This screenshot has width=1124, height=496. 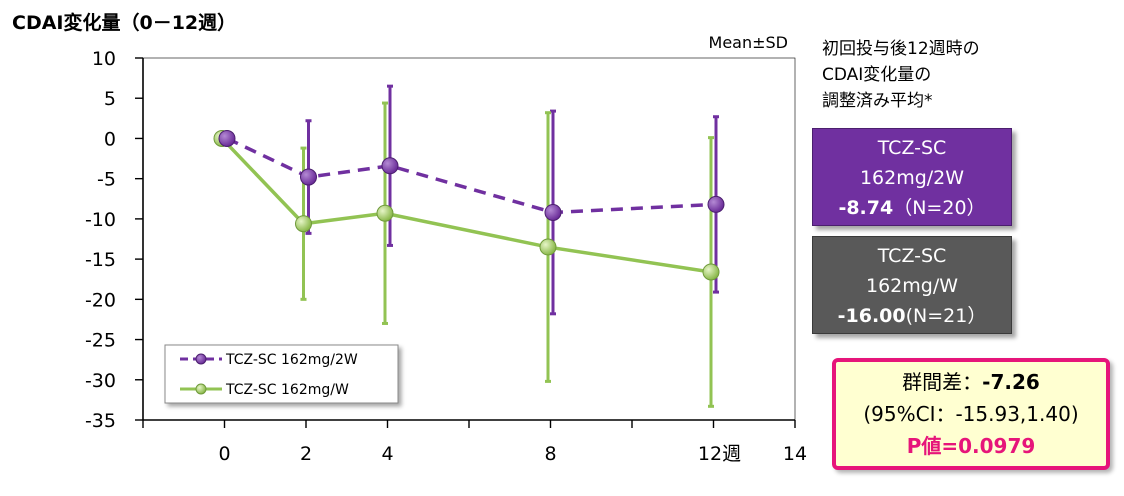 What do you see at coordinates (471, 175) in the screenshot?
I see `series-line-2w` at bounding box center [471, 175].